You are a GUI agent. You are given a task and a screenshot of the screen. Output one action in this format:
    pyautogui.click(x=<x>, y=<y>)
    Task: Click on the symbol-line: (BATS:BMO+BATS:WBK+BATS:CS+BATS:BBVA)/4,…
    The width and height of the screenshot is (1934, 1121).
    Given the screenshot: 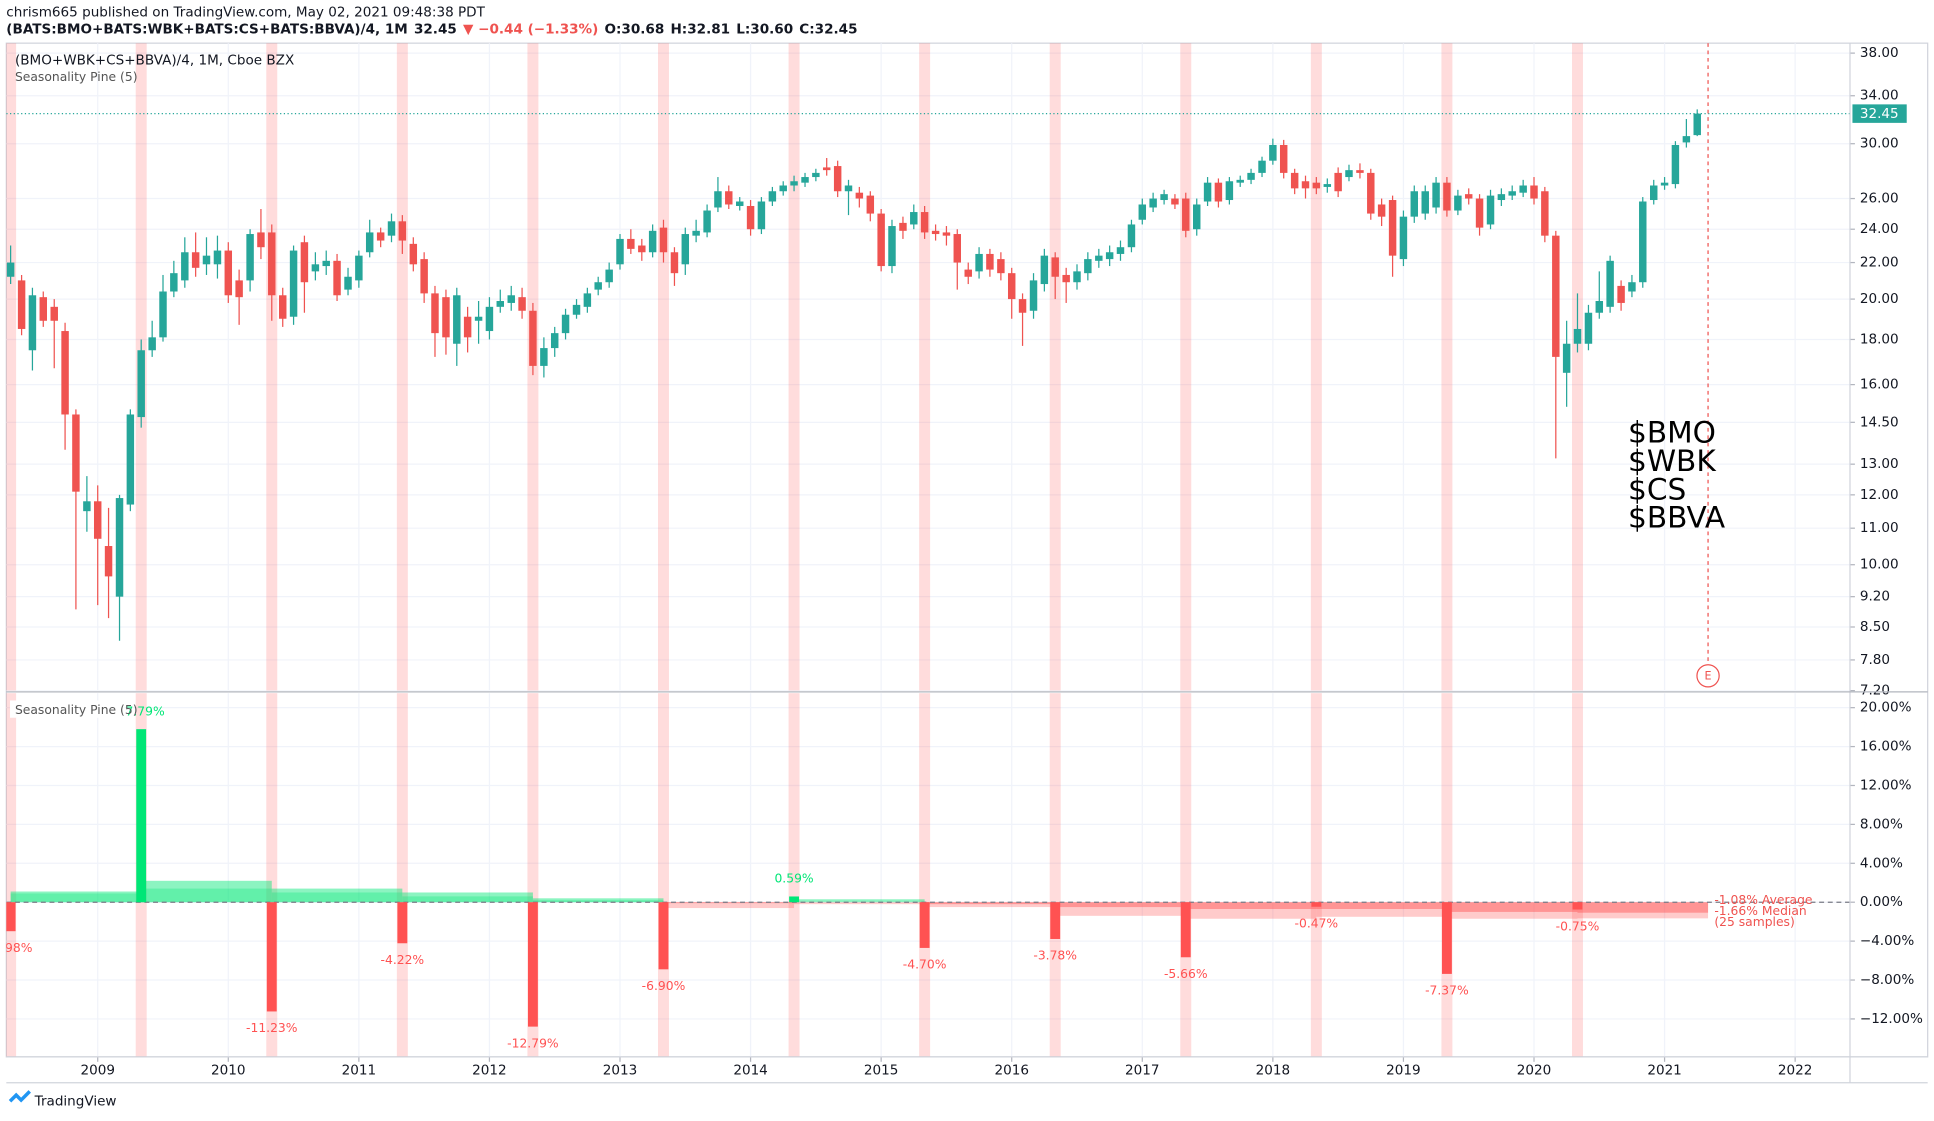 What is the action you would take?
    pyautogui.click(x=431, y=30)
    